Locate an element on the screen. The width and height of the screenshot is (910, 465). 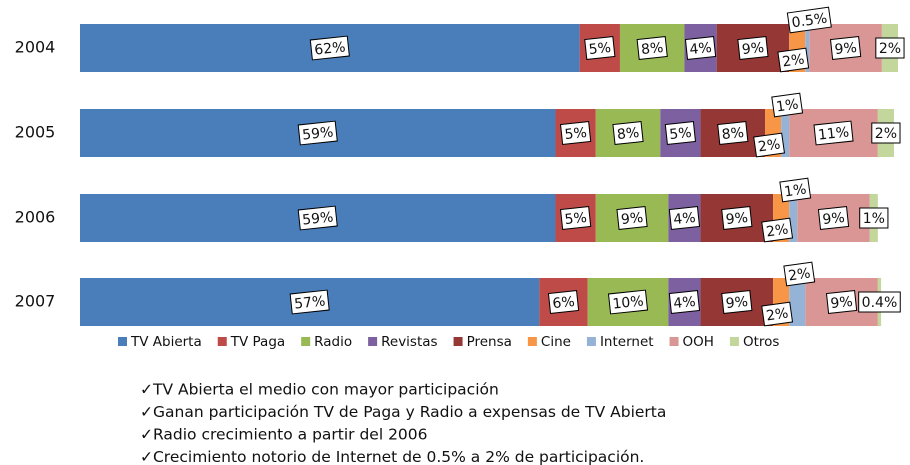
data-label-text: 5% is located at coordinates (576, 219).